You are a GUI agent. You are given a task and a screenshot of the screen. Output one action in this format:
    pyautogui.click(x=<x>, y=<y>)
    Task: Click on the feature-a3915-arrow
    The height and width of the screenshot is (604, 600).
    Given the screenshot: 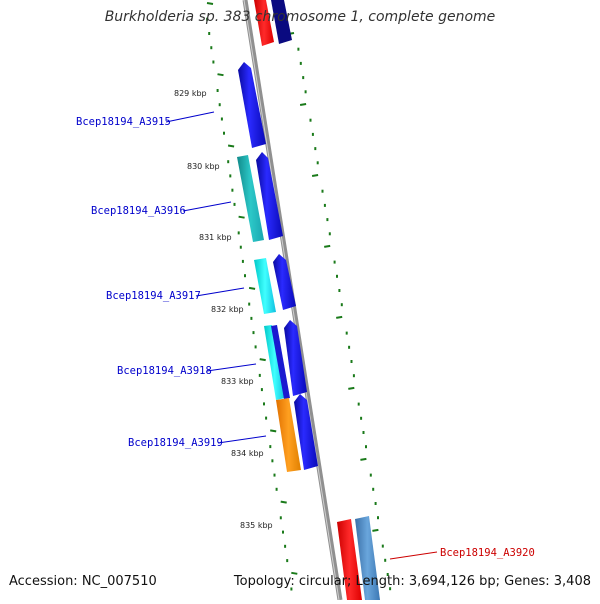 What is the action you would take?
    pyautogui.click(x=252, y=105)
    